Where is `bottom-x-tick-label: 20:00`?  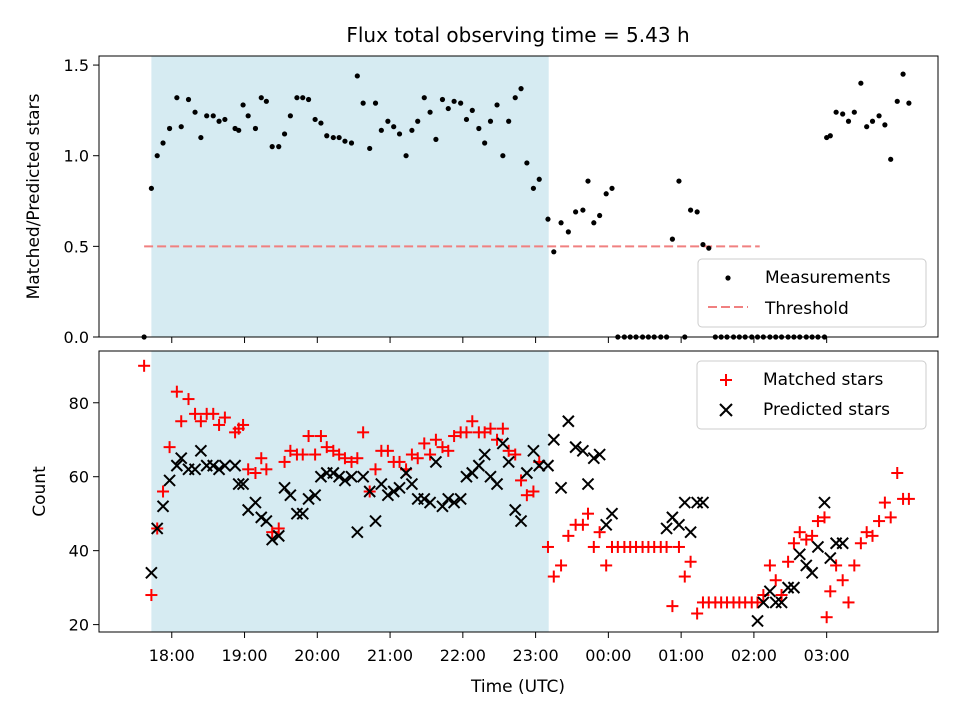 bottom-x-tick-label: 20:00 is located at coordinates (317, 655).